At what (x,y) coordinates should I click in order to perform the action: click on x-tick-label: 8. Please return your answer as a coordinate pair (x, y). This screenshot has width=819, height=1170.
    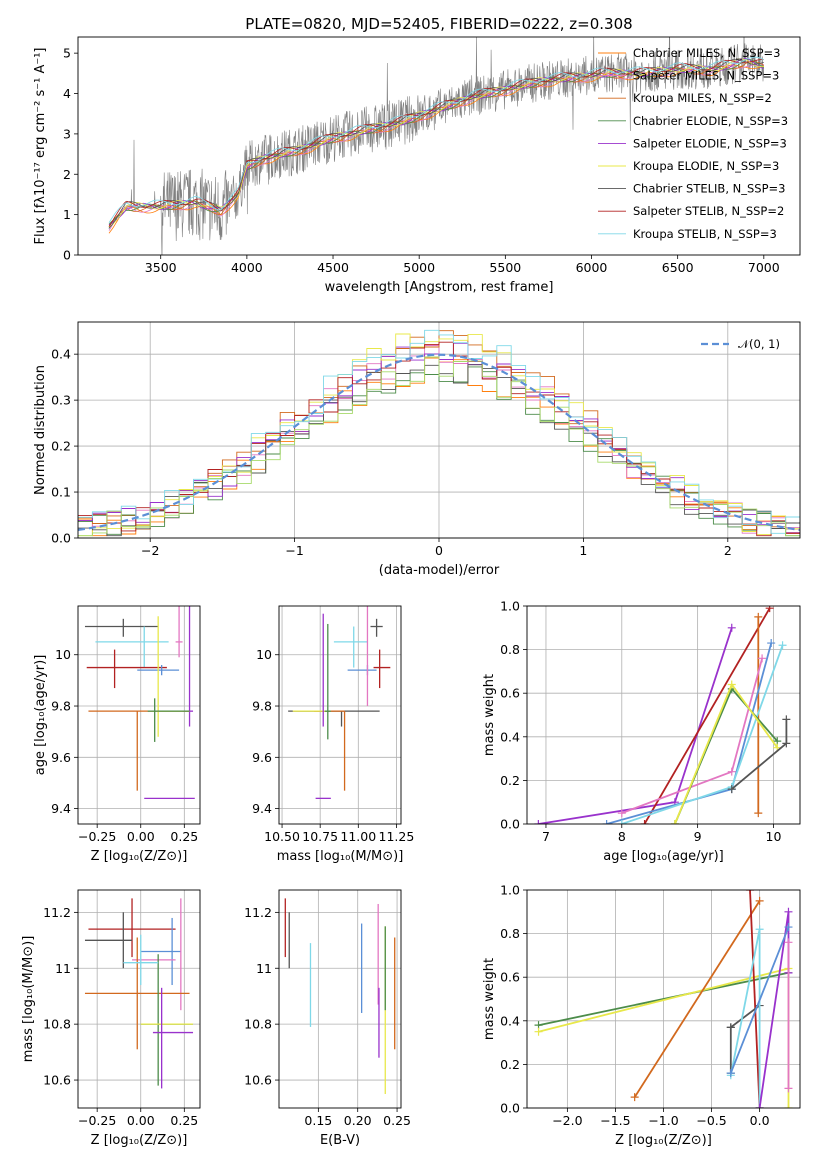
    Looking at the image, I should click on (622, 836).